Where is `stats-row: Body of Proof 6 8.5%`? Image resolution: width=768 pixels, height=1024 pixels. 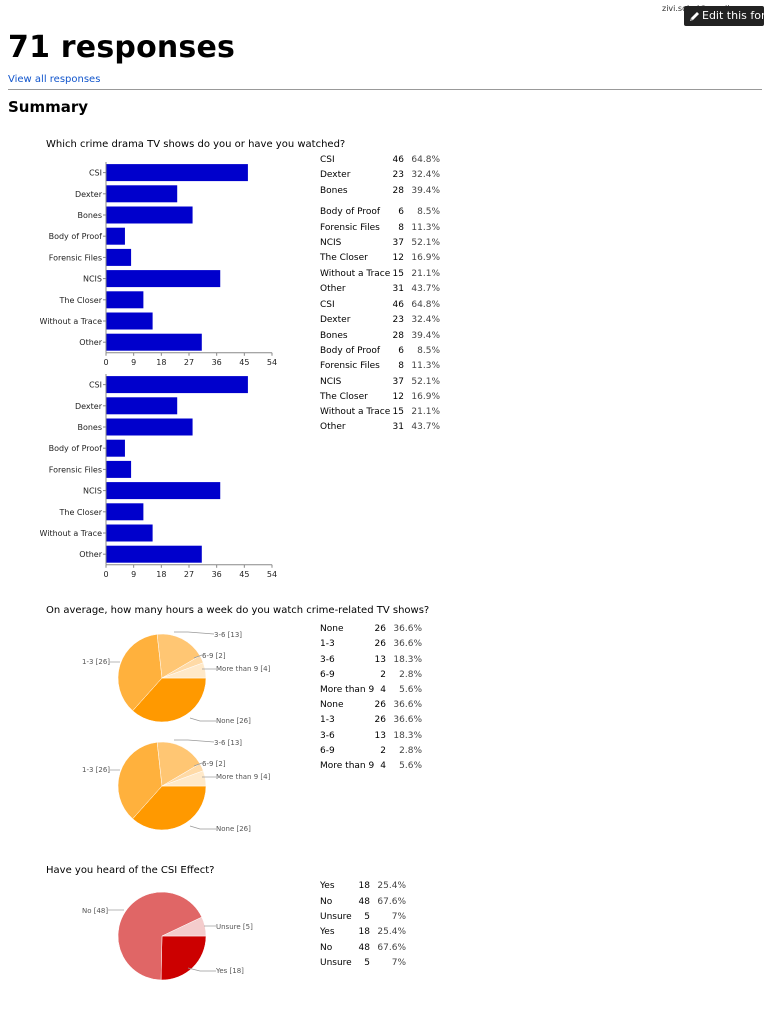
stats-row: Body of Proof 6 8.5% is located at coordinates (385, 214).